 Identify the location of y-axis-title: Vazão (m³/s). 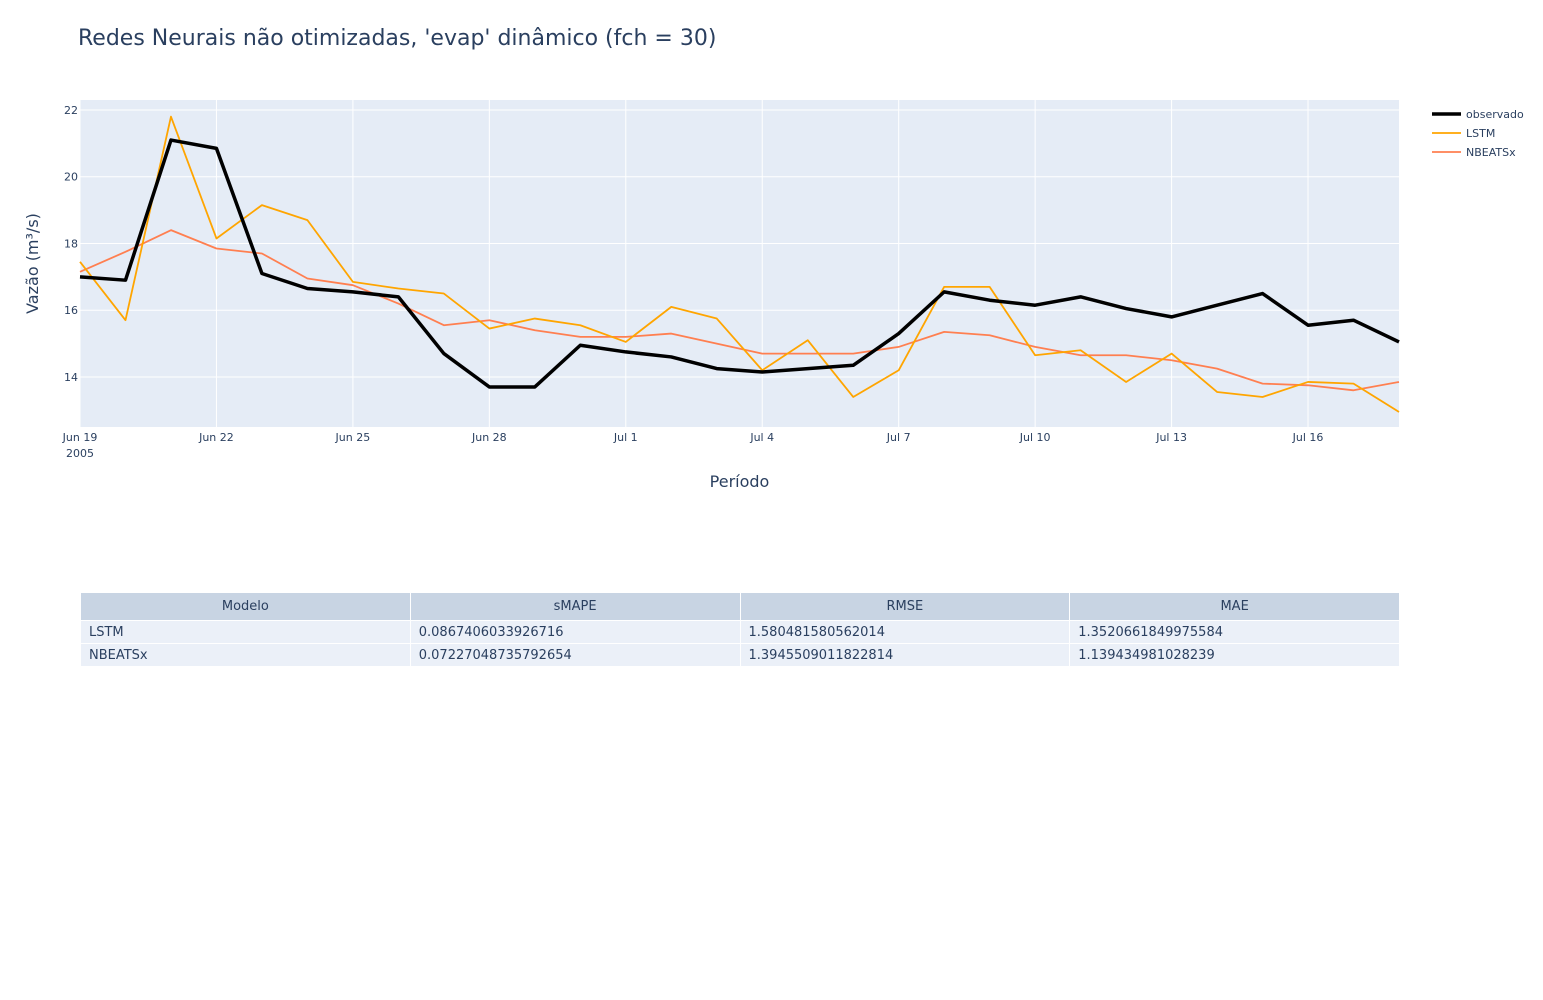
(32, 263).